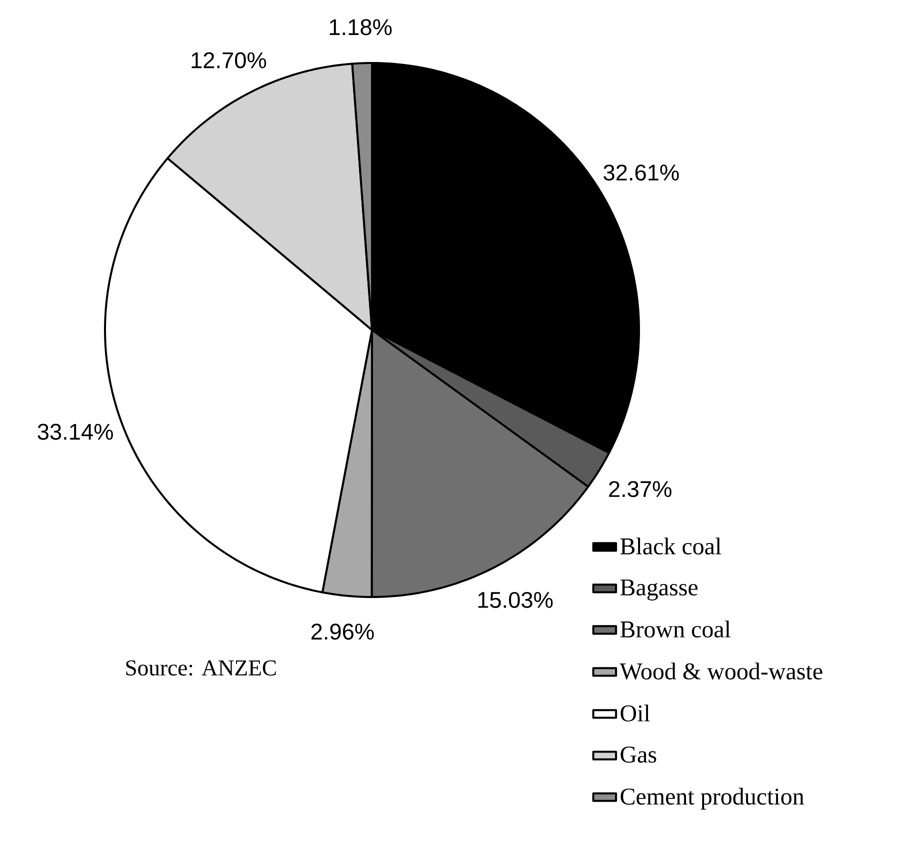 Image resolution: width=898 pixels, height=857 pixels. I want to click on data-label: 15.03%, so click(515, 600).